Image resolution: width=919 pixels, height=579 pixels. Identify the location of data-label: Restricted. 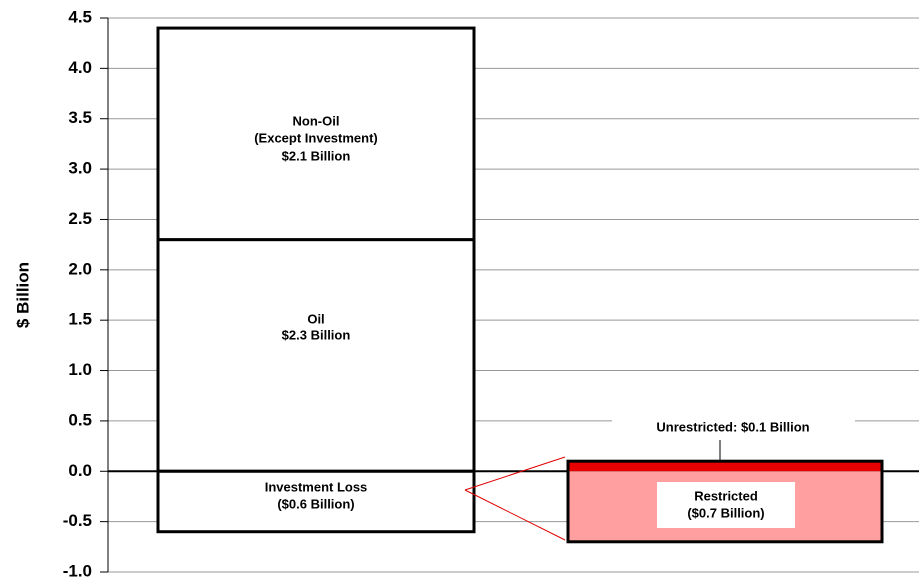
(726, 495).